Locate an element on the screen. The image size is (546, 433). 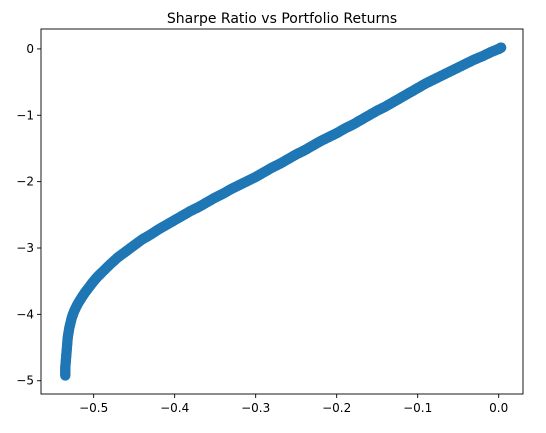
y-tick-label: −4 is located at coordinates (25, 314).